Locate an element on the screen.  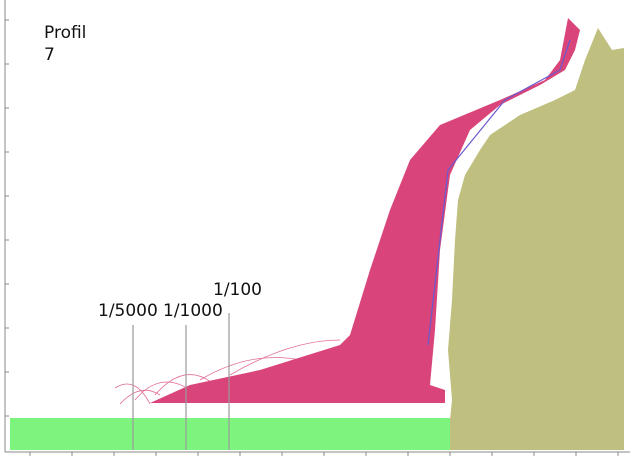
title: Profil is located at coordinates (65, 33).